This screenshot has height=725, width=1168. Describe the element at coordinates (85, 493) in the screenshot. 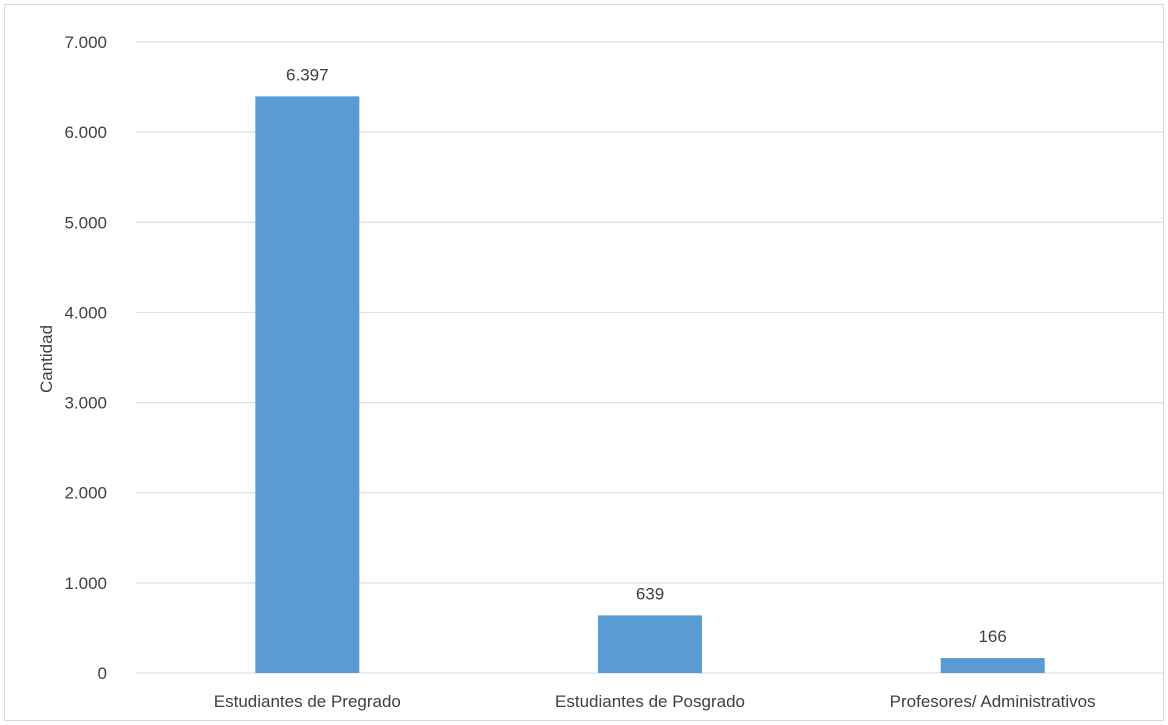

I see `y-tick-label: 2.000` at that location.